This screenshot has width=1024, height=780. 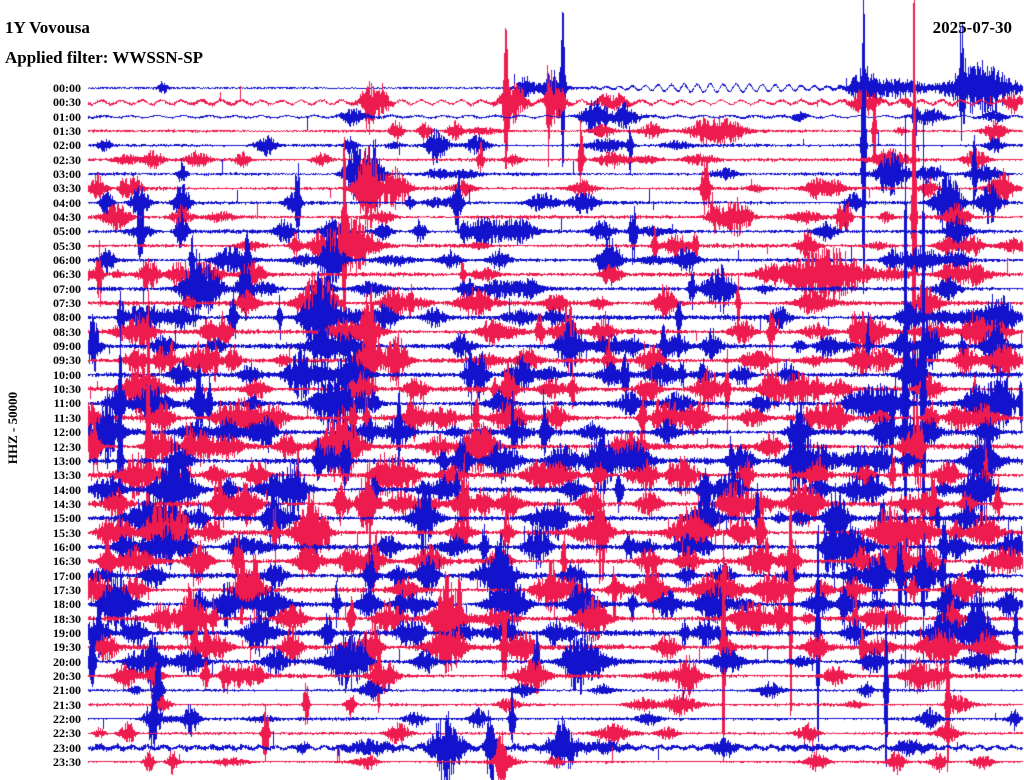 What do you see at coordinates (67, 647) in the screenshot?
I see `time-label: 19:30` at bounding box center [67, 647].